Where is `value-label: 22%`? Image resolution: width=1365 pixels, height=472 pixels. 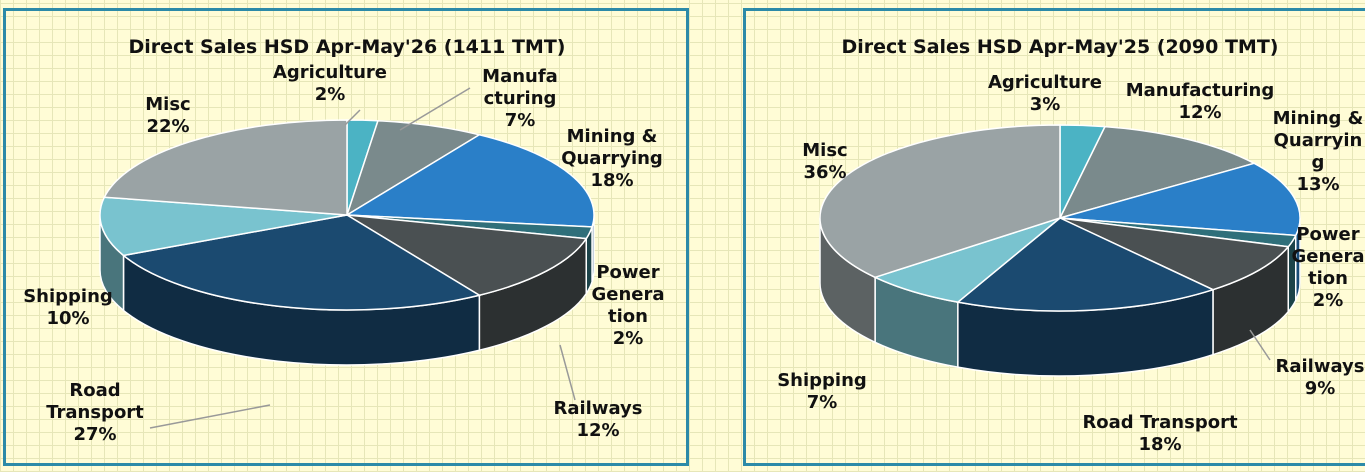
value-label: 22% is located at coordinates (168, 126).